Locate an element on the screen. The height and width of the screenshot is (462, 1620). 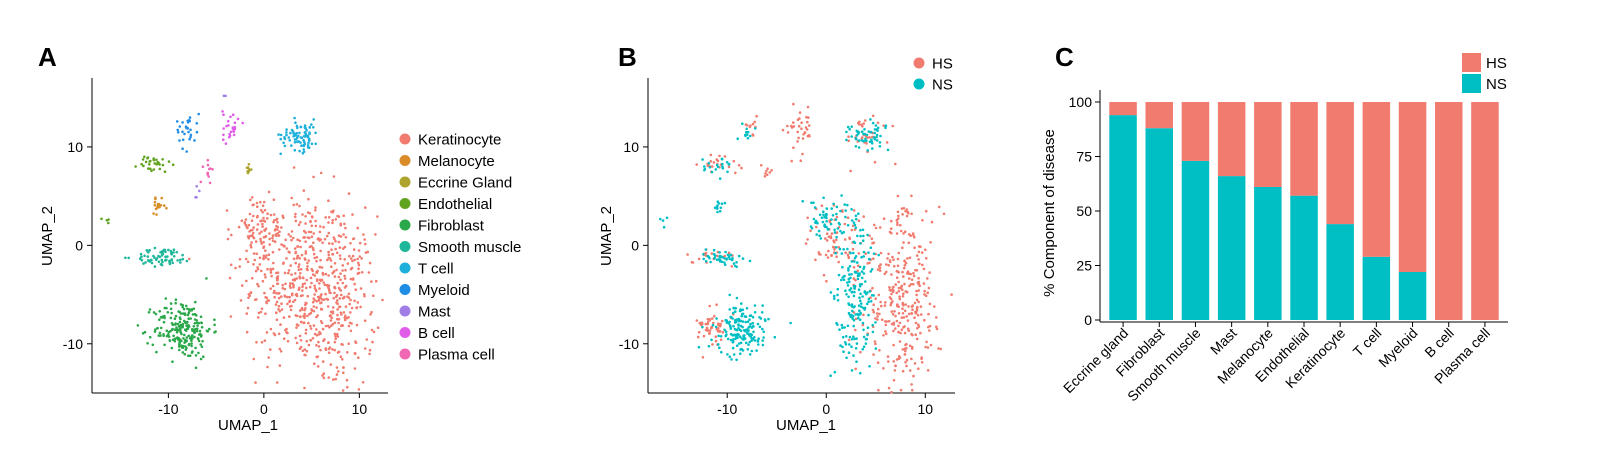
bars-group is located at coordinates (1304, 211).